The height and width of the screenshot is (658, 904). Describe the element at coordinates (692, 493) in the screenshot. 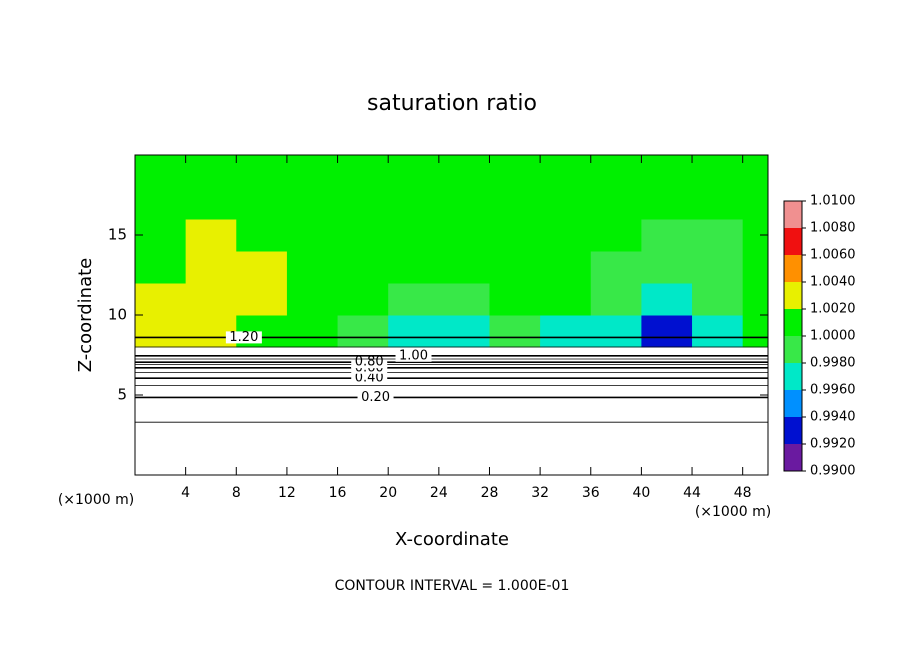

I see `x-tick-label: 44` at that location.